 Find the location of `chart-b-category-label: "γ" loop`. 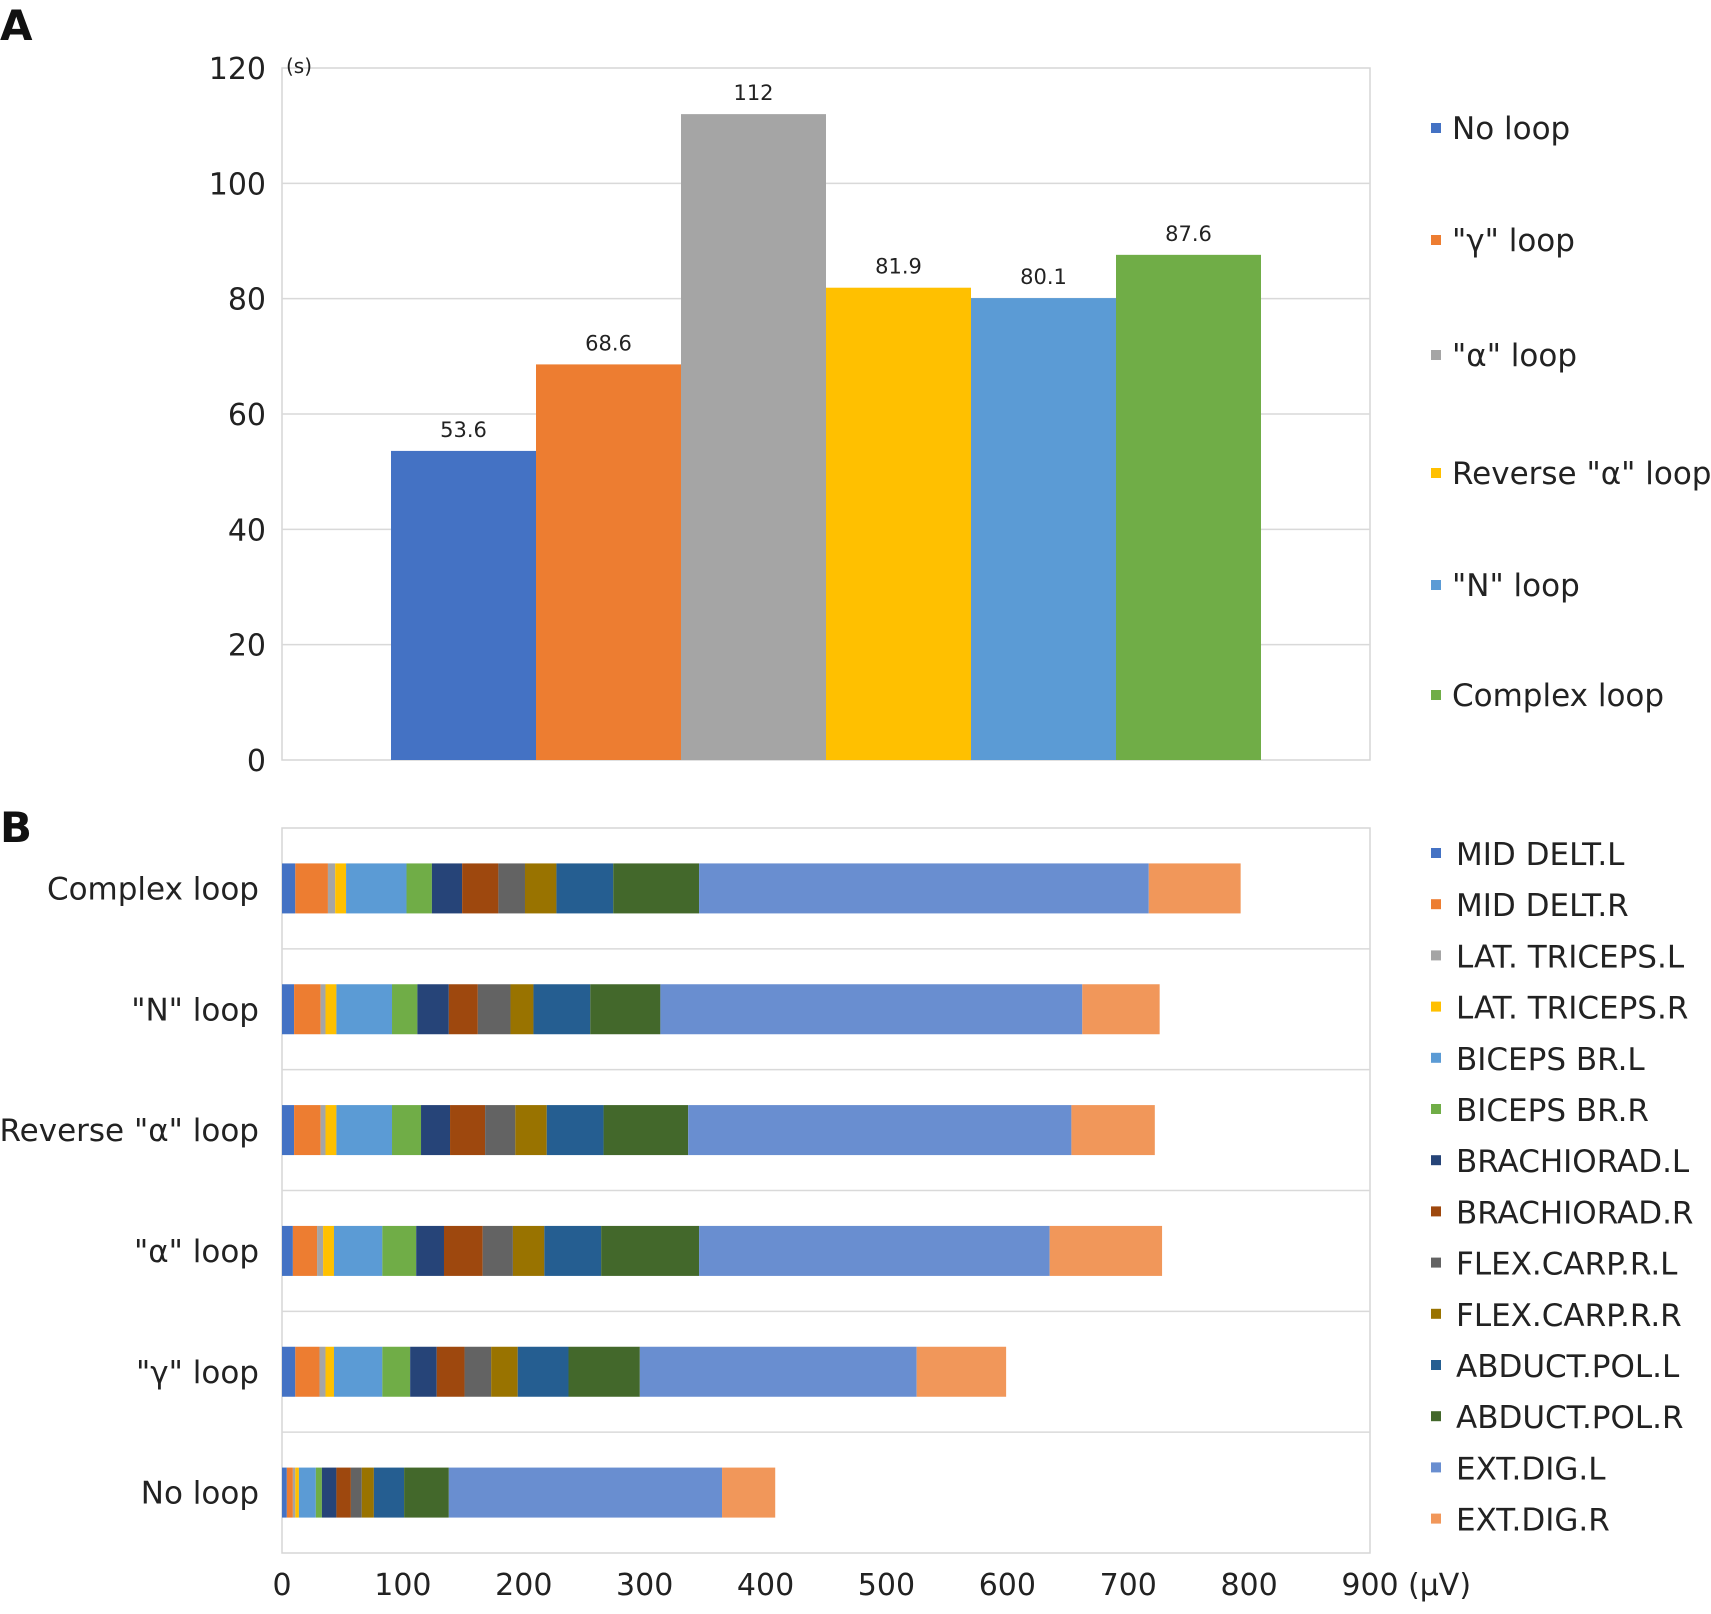

chart-b-category-label: "γ" loop is located at coordinates (197, 1373).